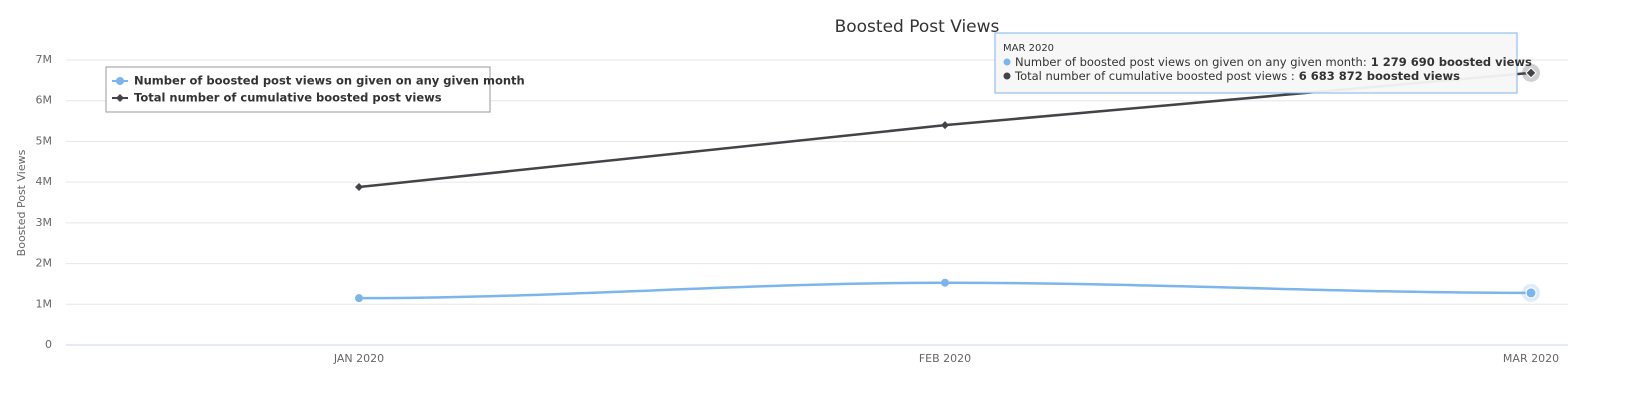  What do you see at coordinates (44, 100) in the screenshot?
I see `y-tick-label: 6M` at bounding box center [44, 100].